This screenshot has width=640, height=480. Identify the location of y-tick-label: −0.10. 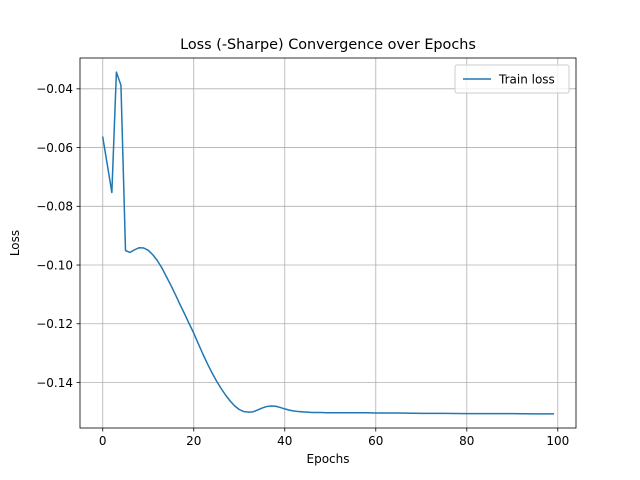
(54, 265).